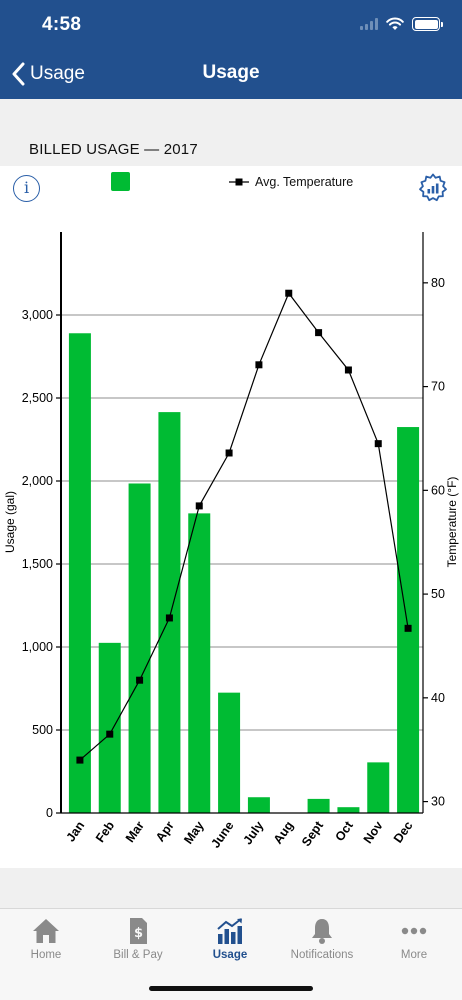  What do you see at coordinates (231, 132) in the screenshot?
I see `section-header` at bounding box center [231, 132].